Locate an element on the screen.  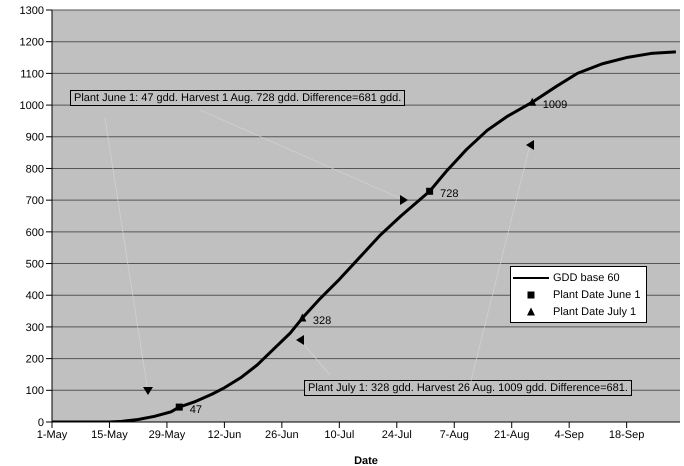
y-tick-label: 0 is located at coordinates (41, 422).